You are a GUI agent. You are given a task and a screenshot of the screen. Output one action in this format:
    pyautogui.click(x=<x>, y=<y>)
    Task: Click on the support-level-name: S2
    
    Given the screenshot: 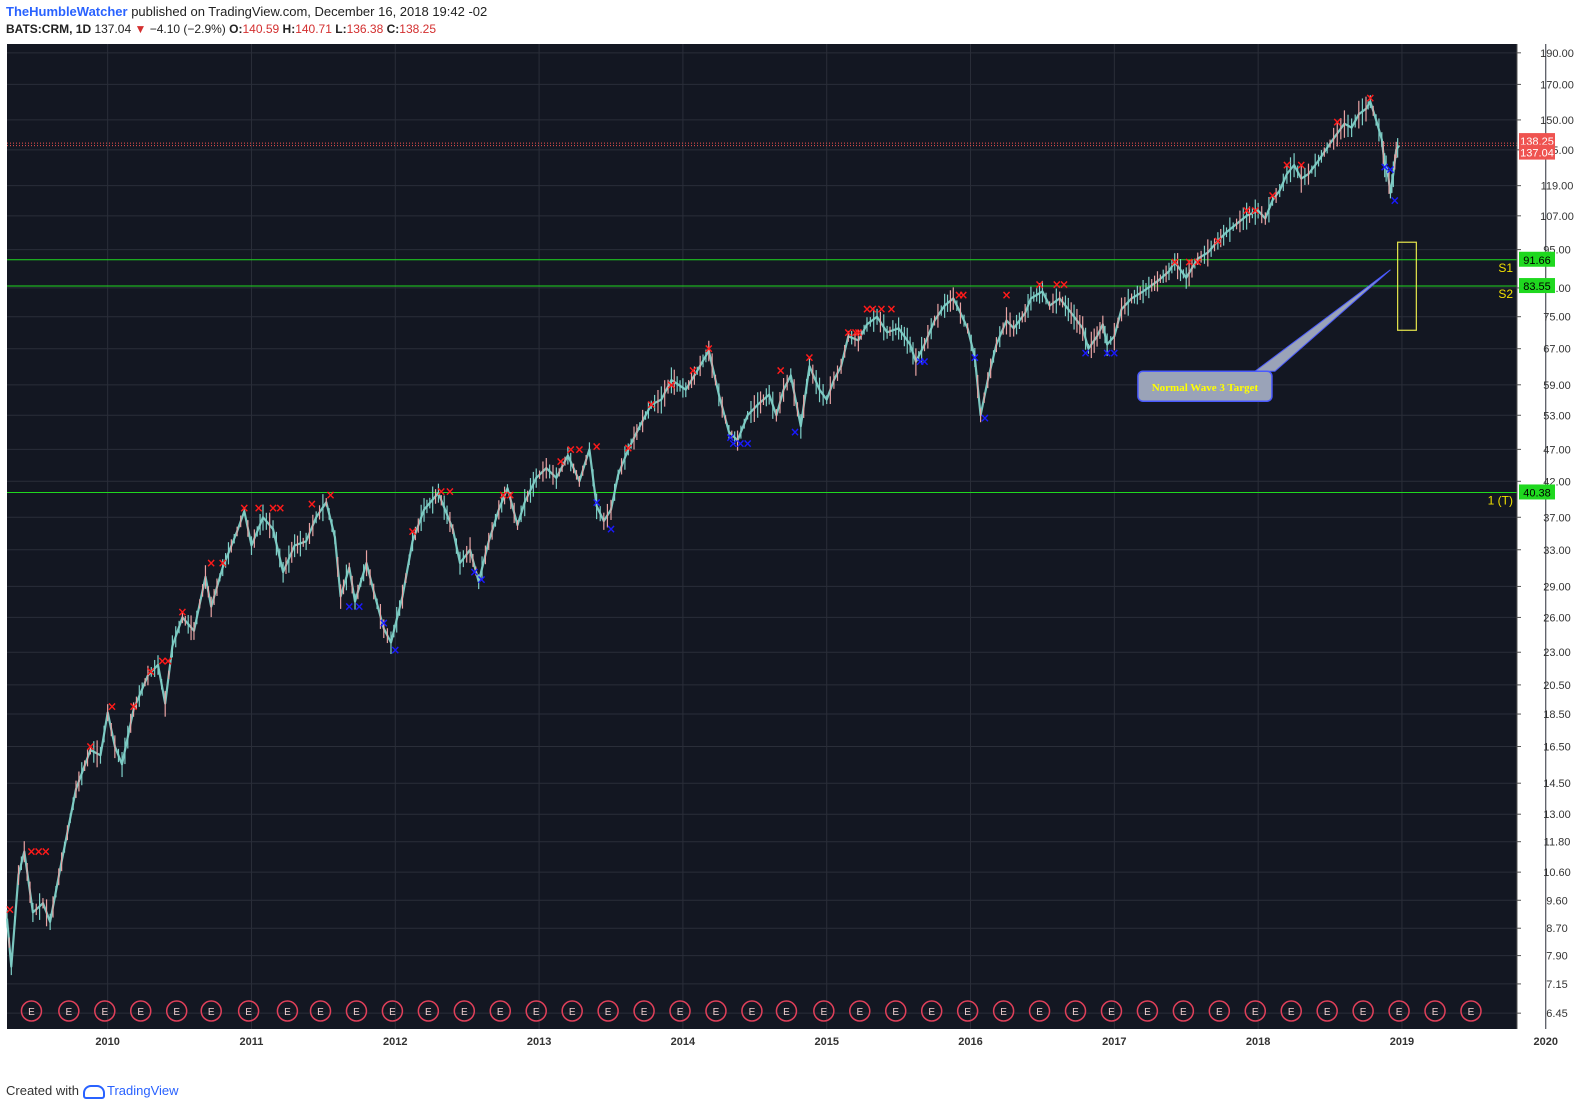 What is the action you would take?
    pyautogui.click(x=1505, y=294)
    